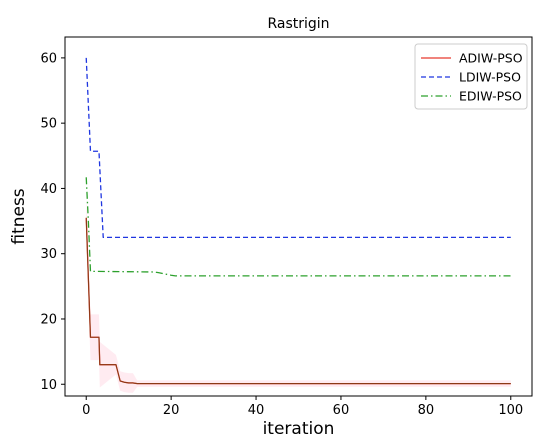 The width and height of the screenshot is (550, 443). Describe the element at coordinates (426, 410) in the screenshot. I see `x-tick-label: 80` at that location.